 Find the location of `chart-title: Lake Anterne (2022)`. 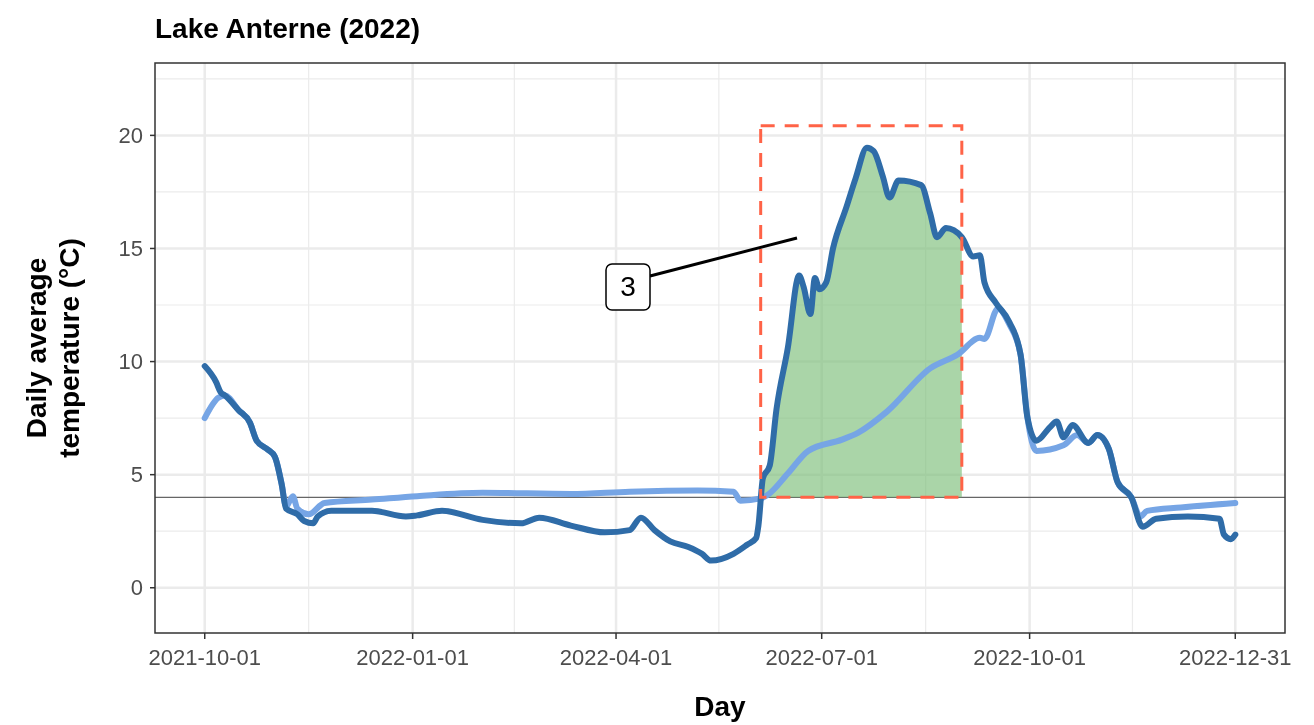

chart-title: Lake Anterne (2022) is located at coordinates (288, 28).